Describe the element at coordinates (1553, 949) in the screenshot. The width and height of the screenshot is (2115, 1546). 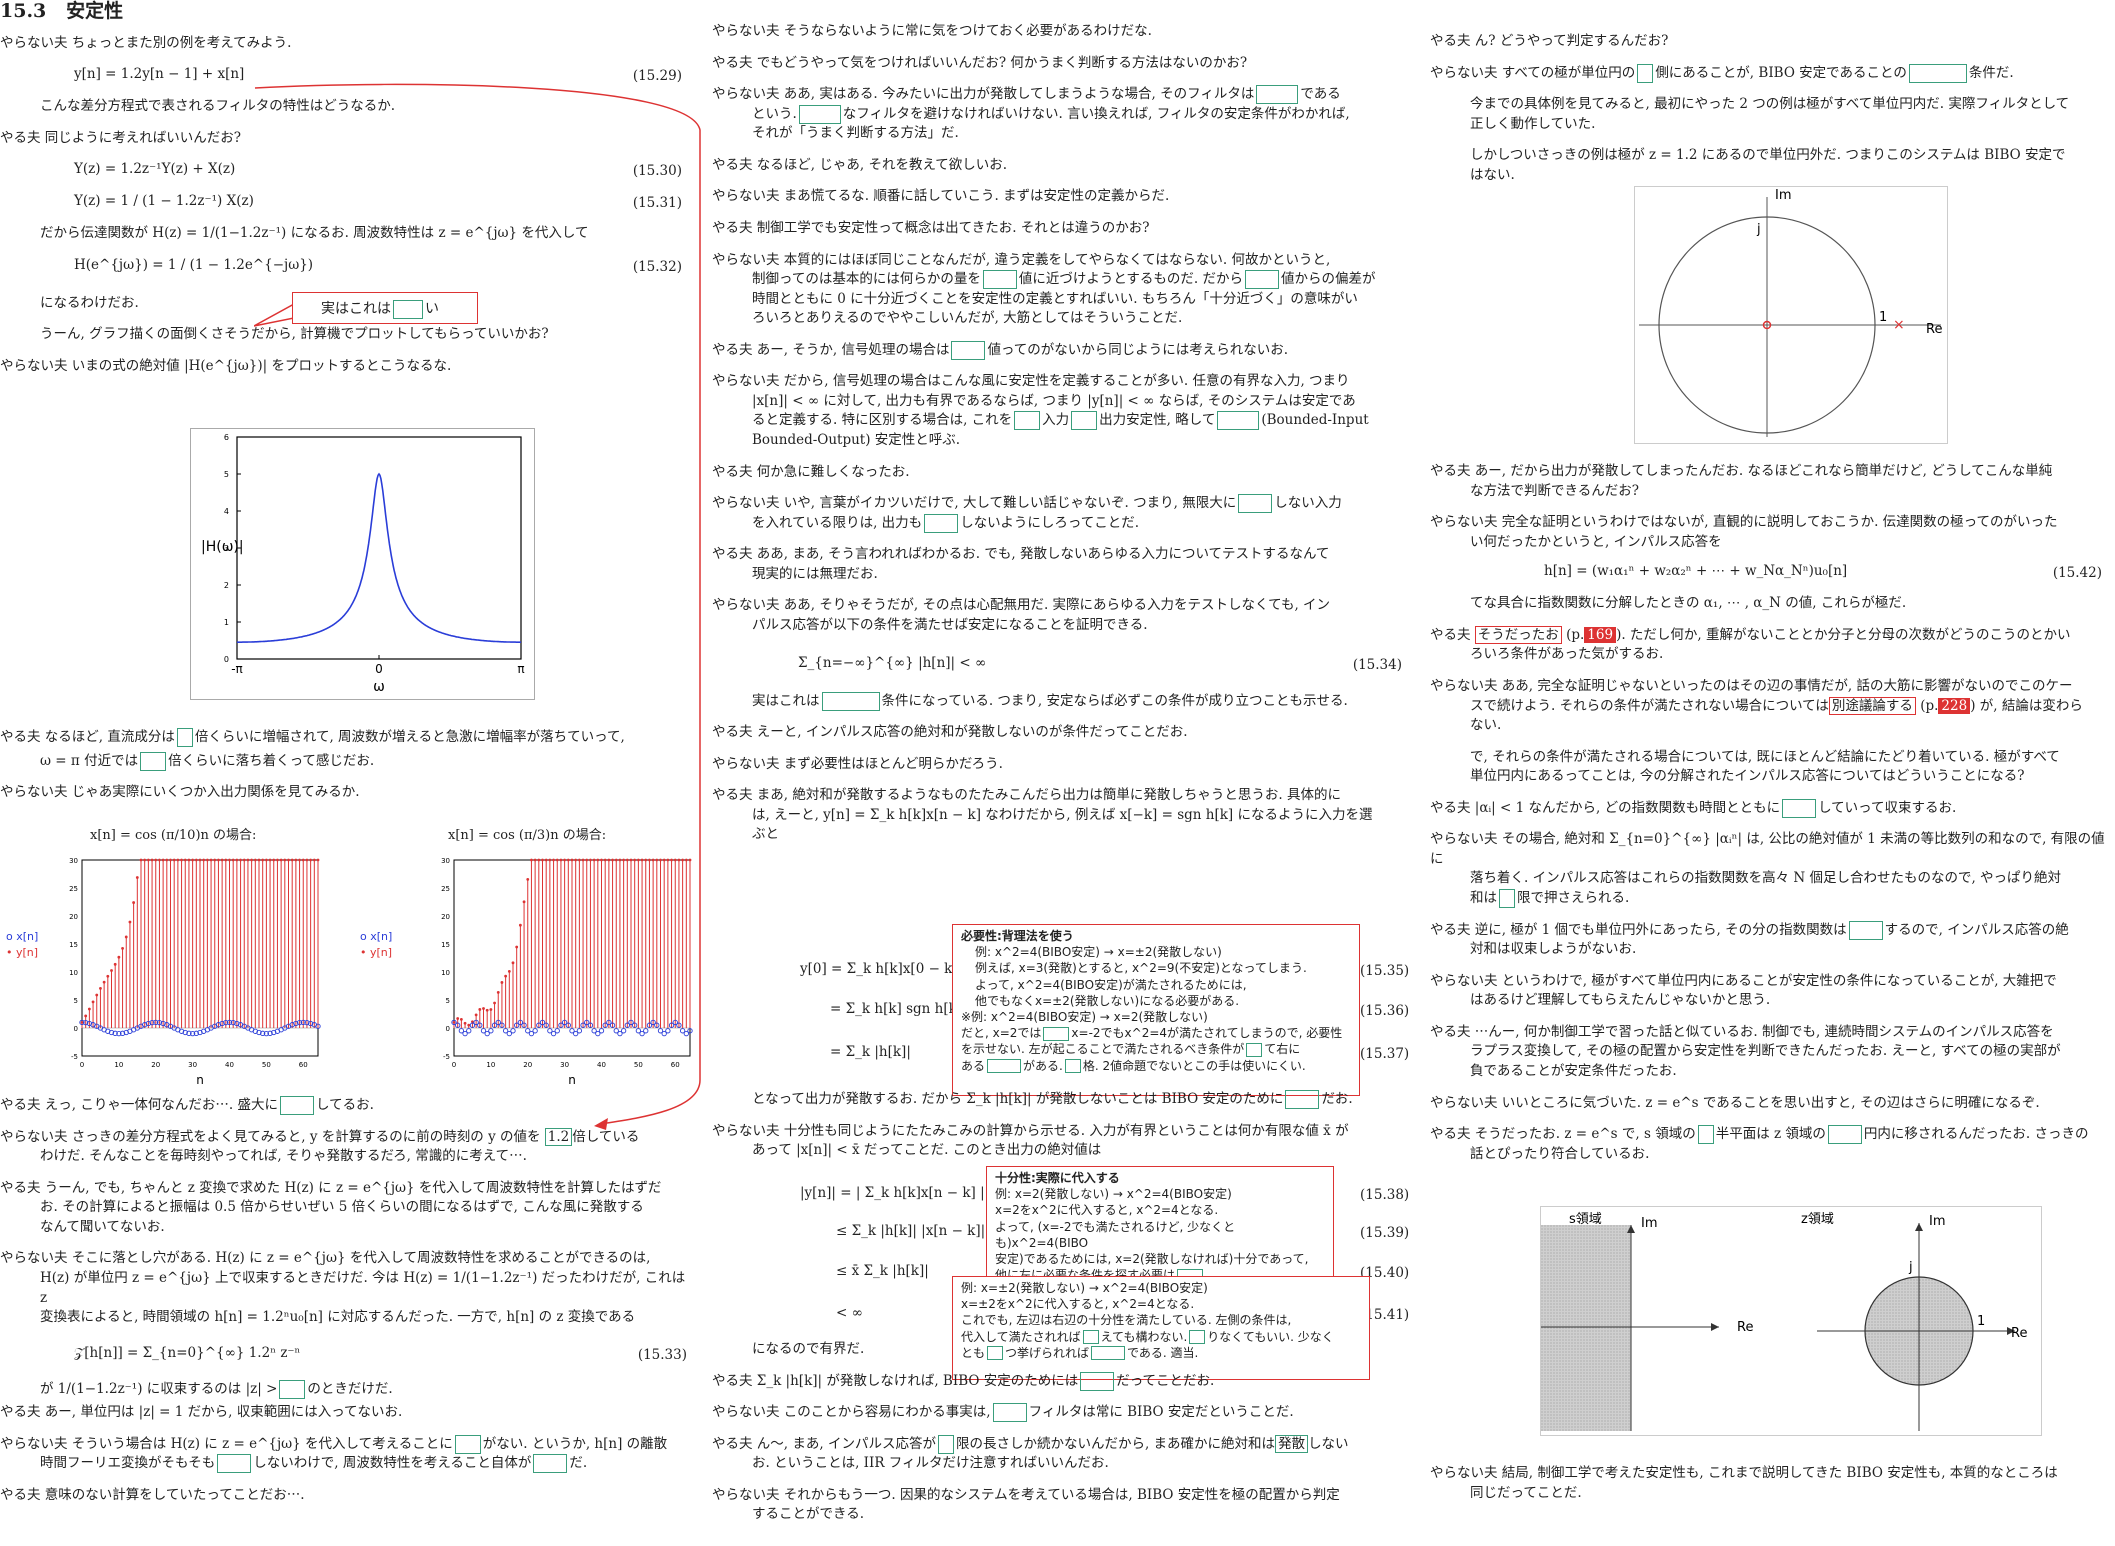
I see `dialog-line: 対和は収束しようがないお.` at that location.